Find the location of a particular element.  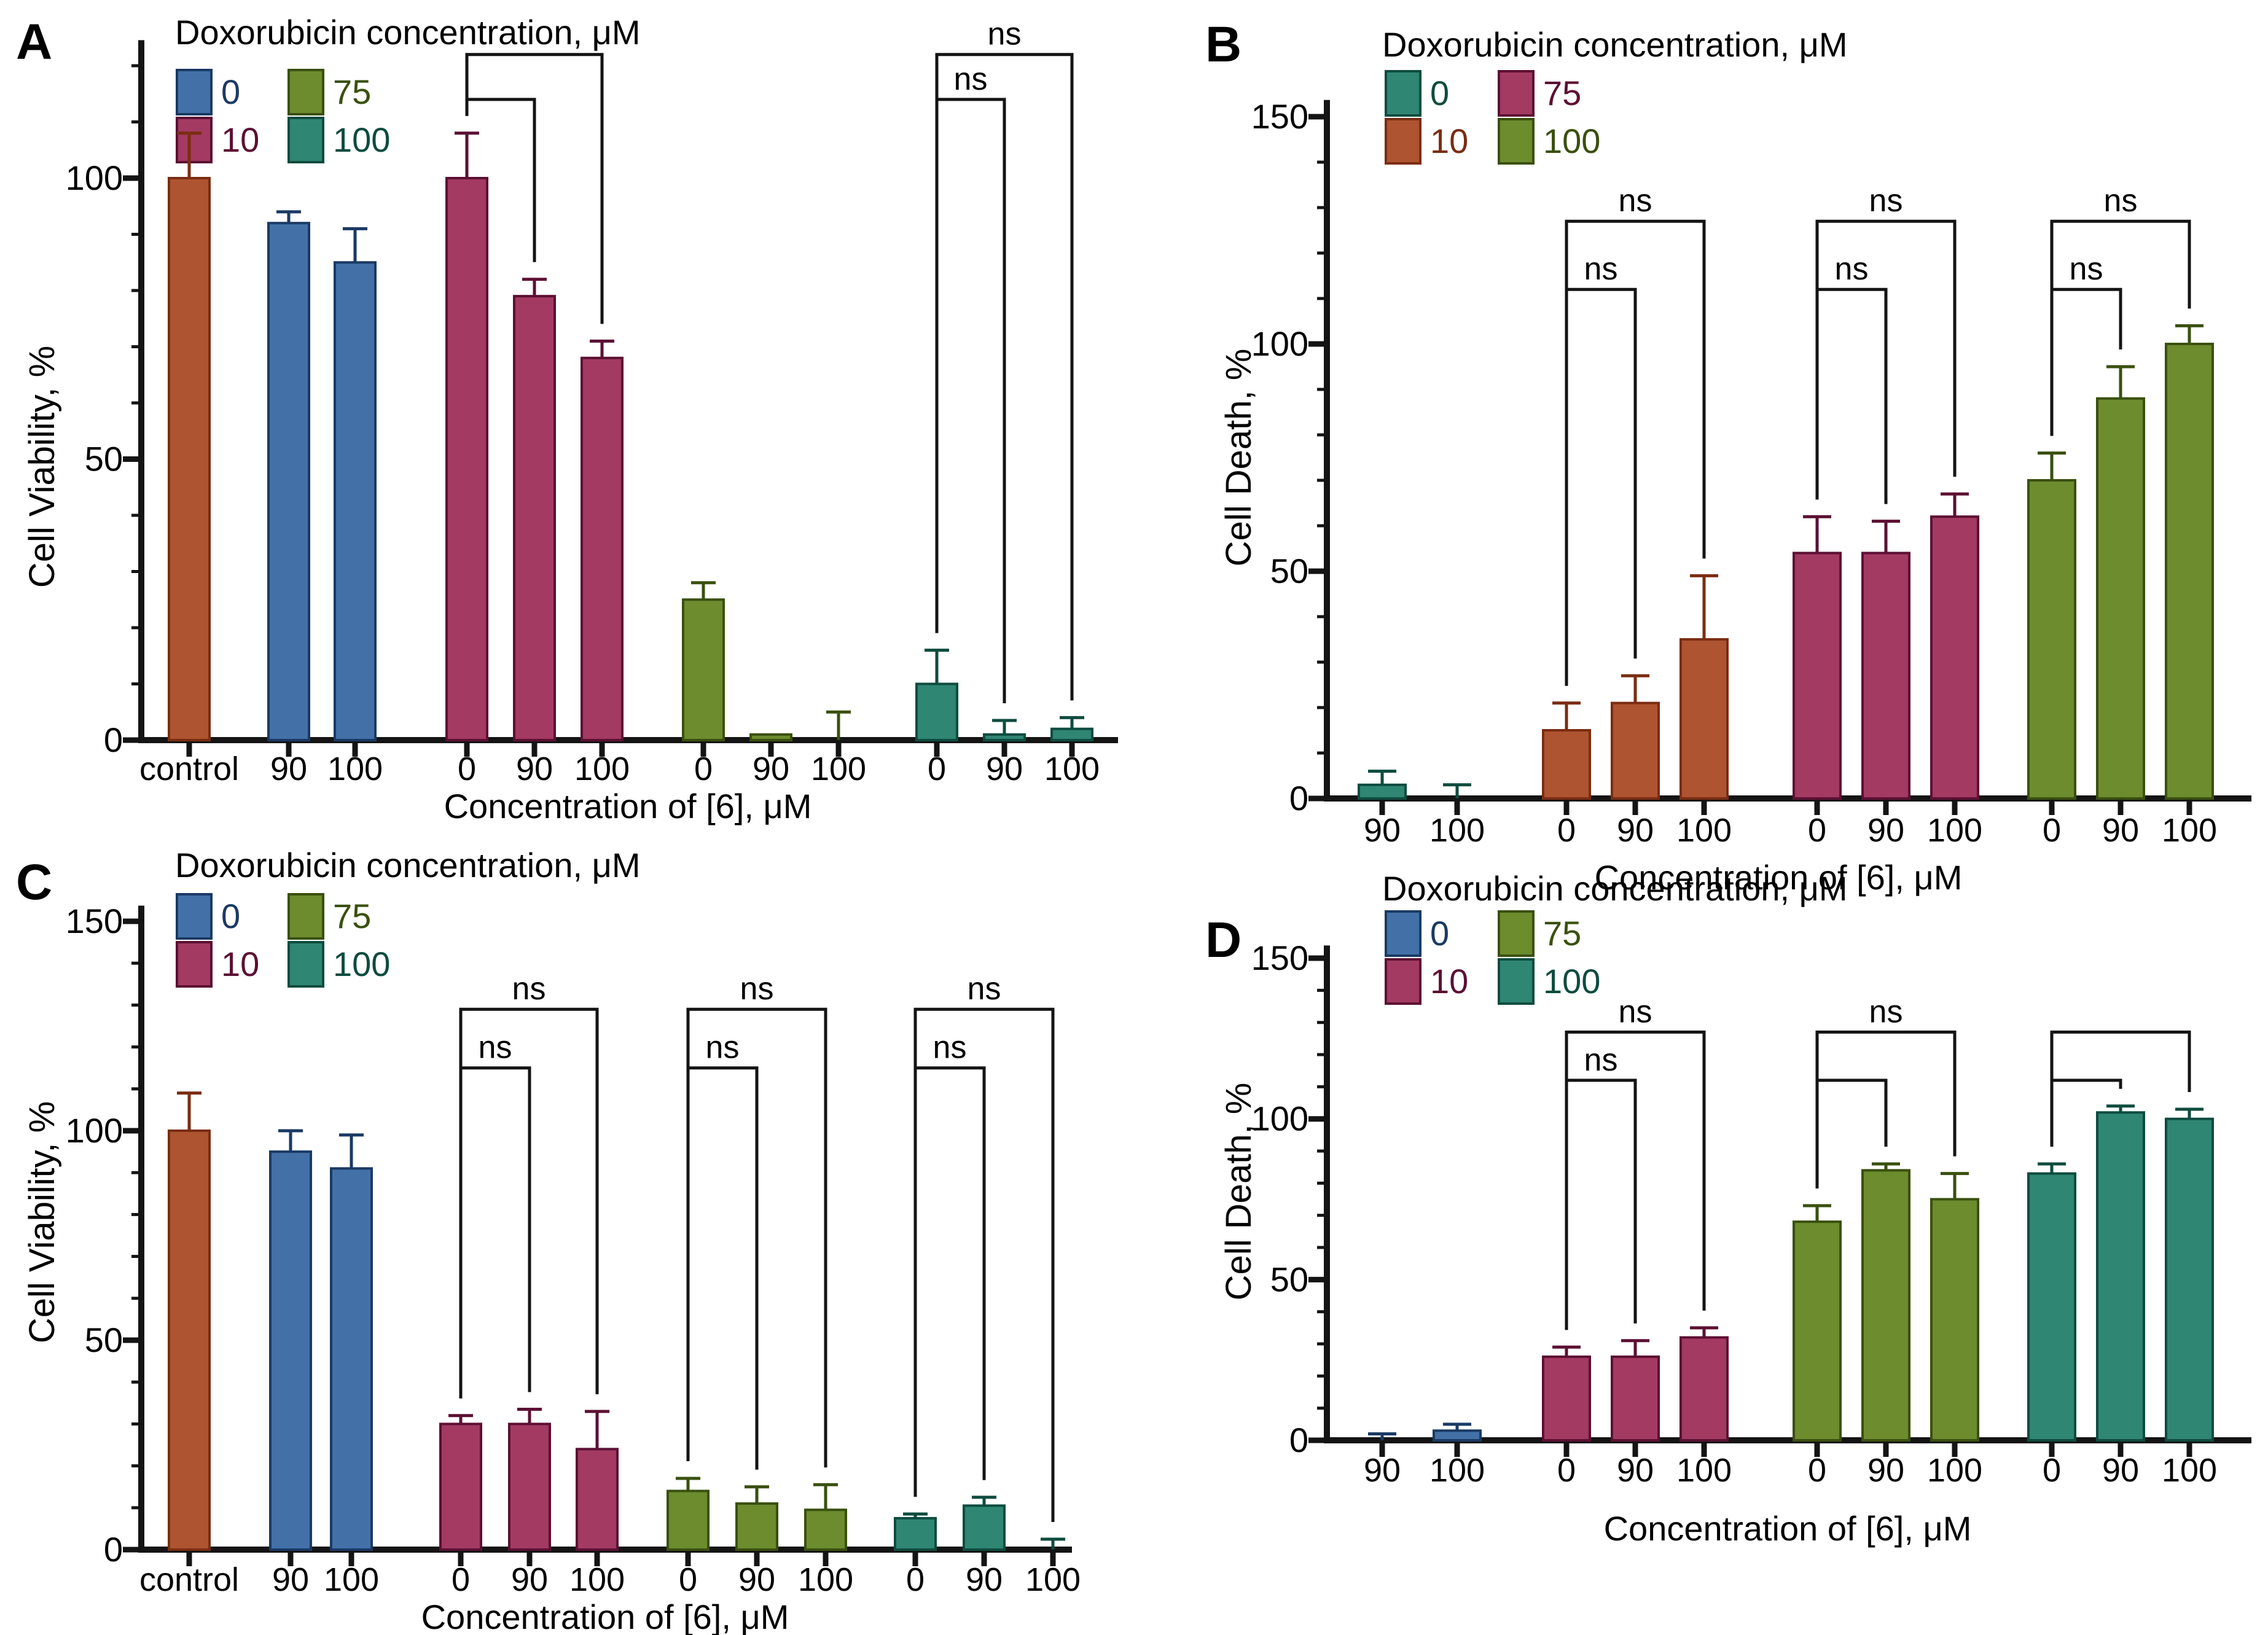

y-axis-label: Cell Death, % is located at coordinates (1239, 1192).